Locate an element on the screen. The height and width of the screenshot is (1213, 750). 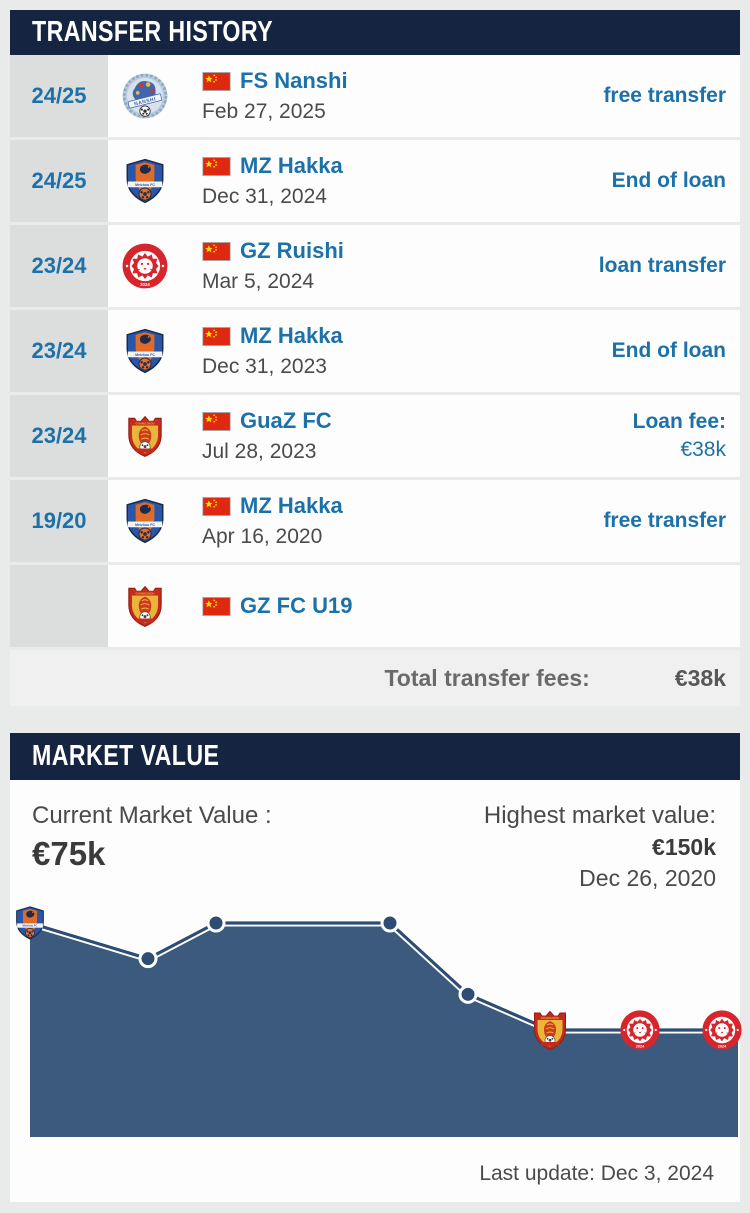
club-name: FS Nanshi is located at coordinates (294, 80).